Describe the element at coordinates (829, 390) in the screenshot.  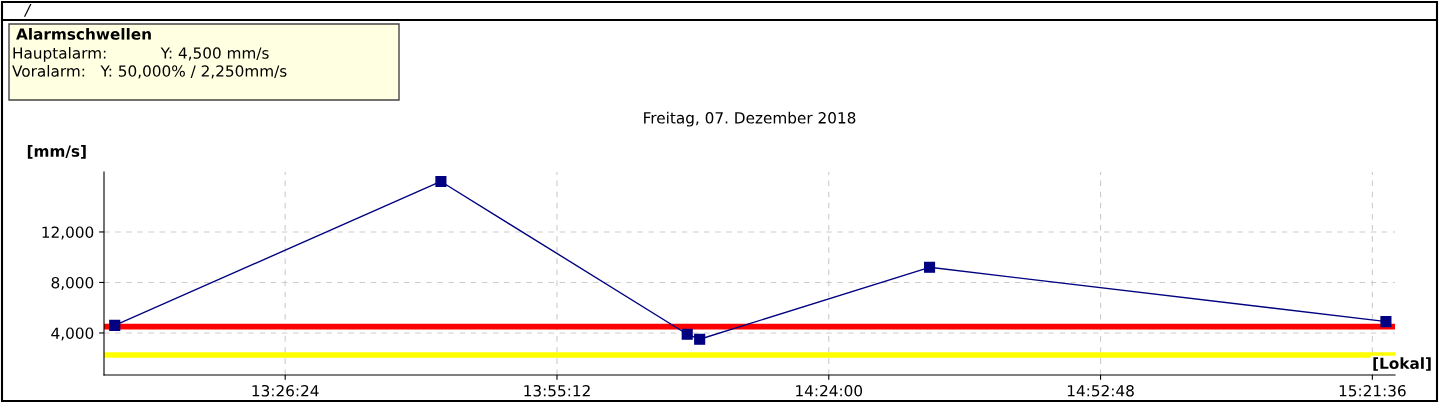
I see `x-tick-label: 14:24:00` at that location.